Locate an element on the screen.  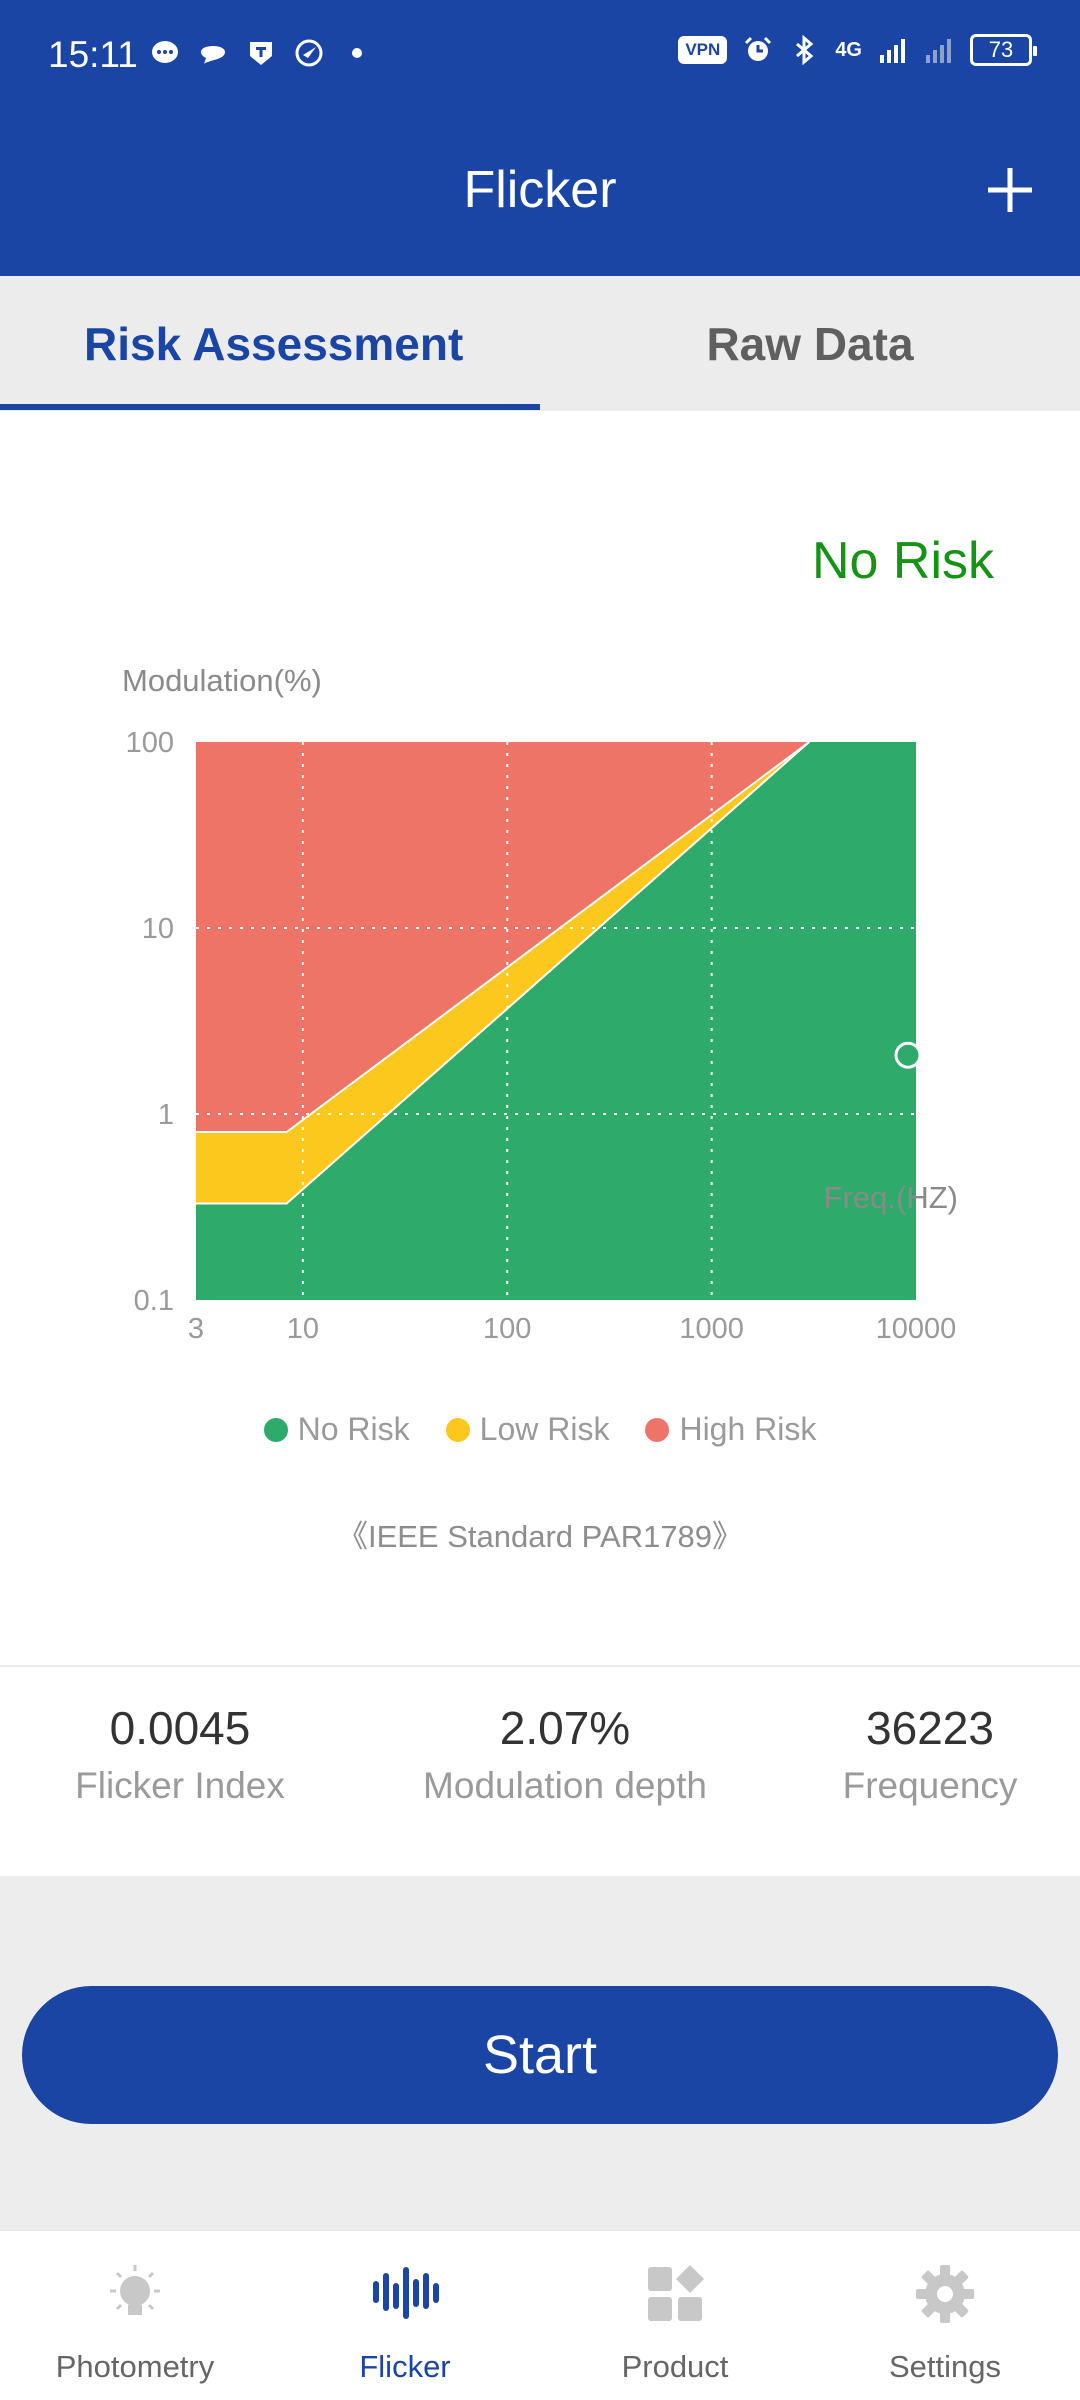
system-icons: VPN 4G 73 is located at coordinates (857, 50).